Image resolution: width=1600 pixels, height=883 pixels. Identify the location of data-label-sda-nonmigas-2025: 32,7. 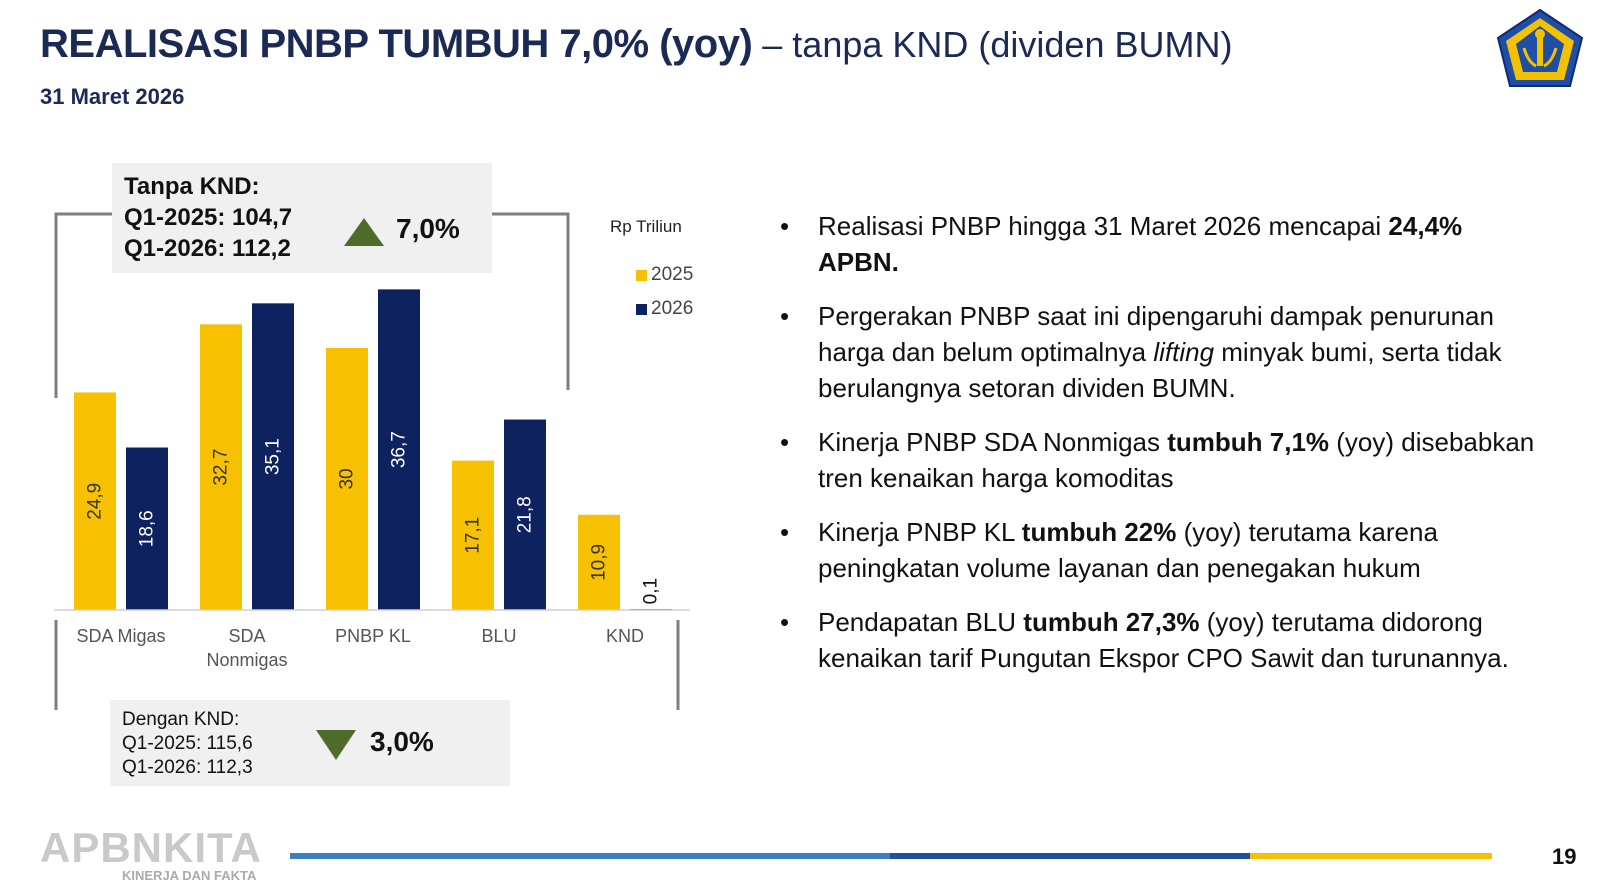
(221, 467).